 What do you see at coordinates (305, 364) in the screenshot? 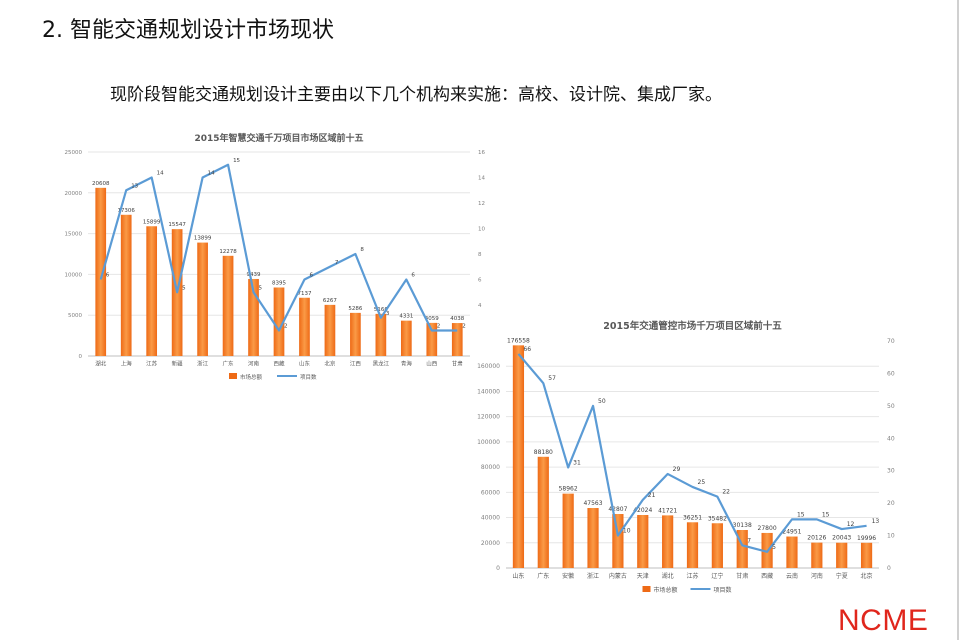
I see `chart1-category-label: 山东` at bounding box center [305, 364].